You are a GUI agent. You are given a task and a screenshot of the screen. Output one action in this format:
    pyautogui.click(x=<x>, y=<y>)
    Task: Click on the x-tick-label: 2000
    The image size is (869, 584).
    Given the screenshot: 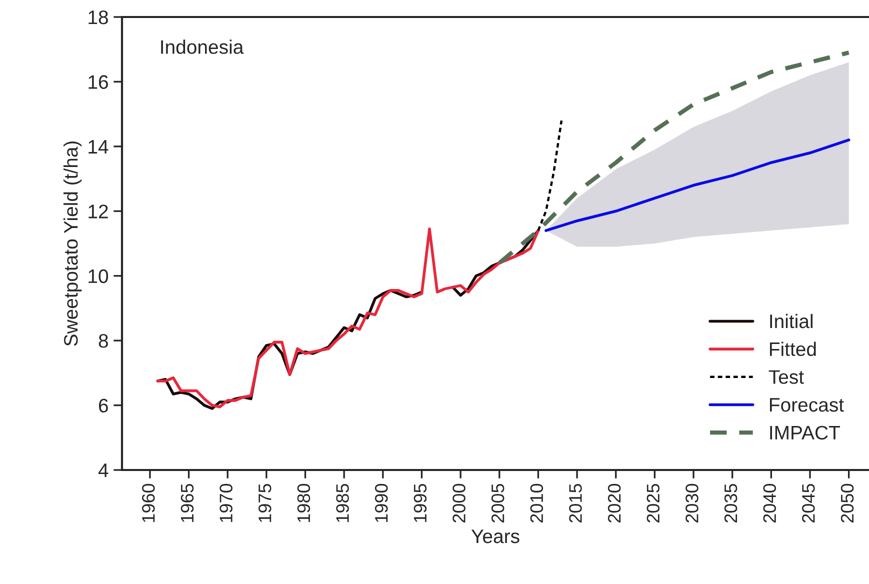 What is the action you would take?
    pyautogui.click(x=459, y=503)
    